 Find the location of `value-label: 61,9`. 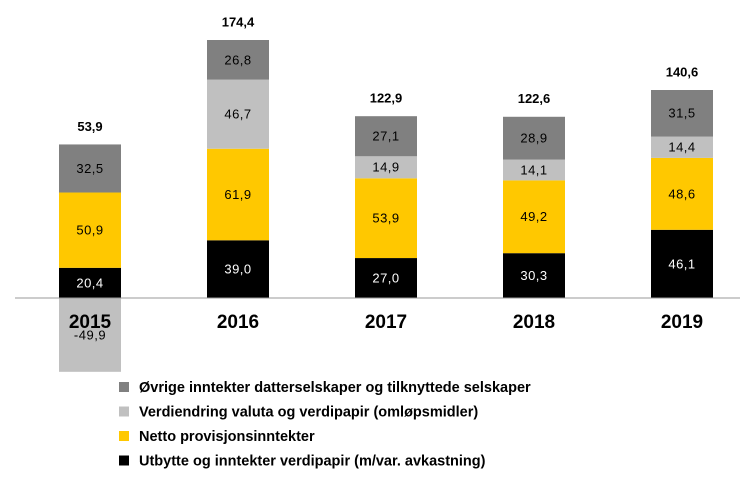

value-label: 61,9 is located at coordinates (237, 194).